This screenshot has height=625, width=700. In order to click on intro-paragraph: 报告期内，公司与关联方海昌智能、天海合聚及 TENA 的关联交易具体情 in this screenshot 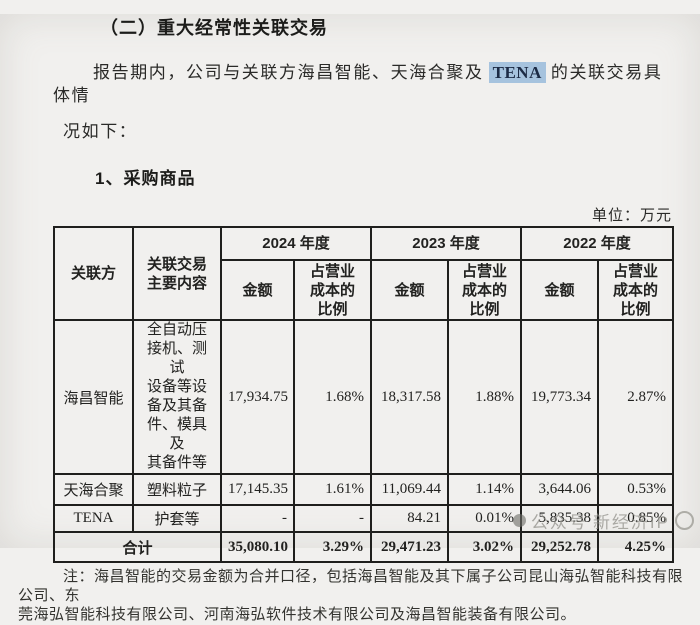, I will do `click(362, 84)`.